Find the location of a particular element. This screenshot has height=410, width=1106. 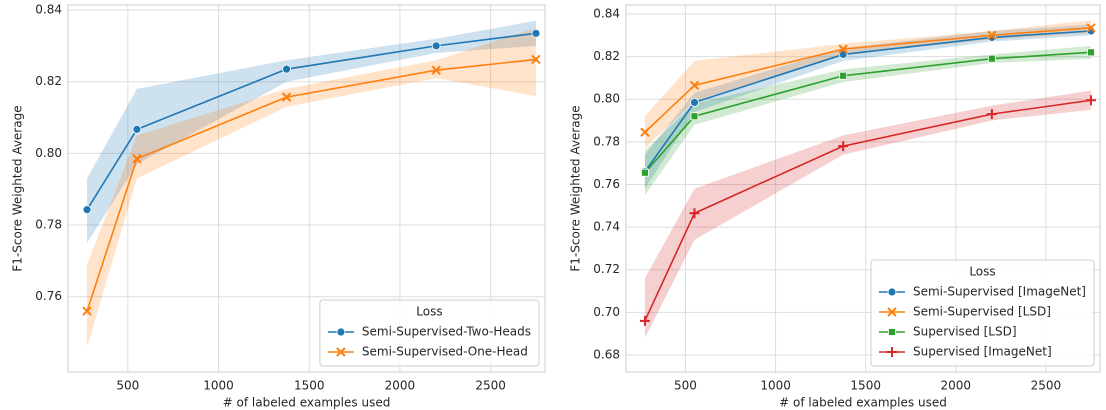

y-tick-label: 0.74 is located at coordinates (606, 227).